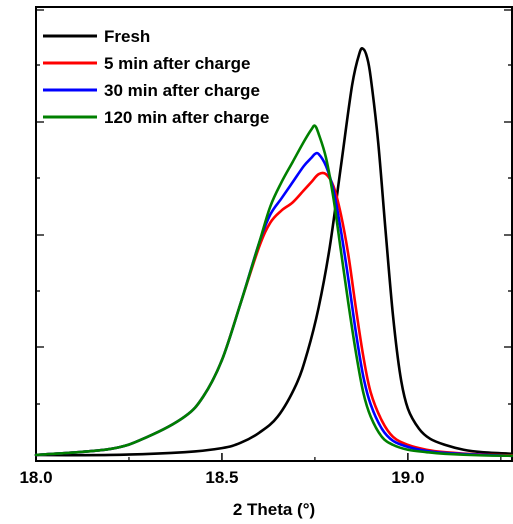 This screenshot has height=524, width=513. I want to click on legend-label-0: Fresh, so click(127, 36).